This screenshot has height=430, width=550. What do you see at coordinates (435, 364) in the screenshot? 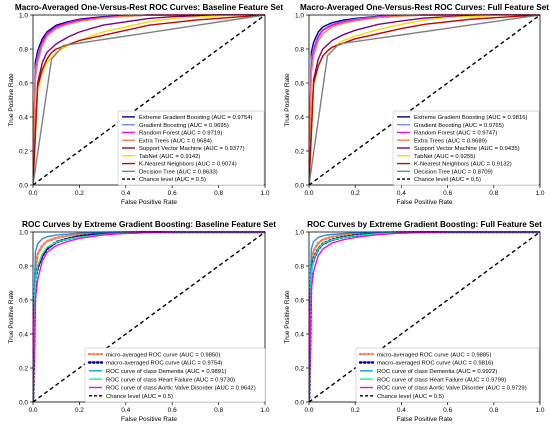
I see `legend-label: macro-averaged ROC curve (AUC = 0.9816)` at bounding box center [435, 364].